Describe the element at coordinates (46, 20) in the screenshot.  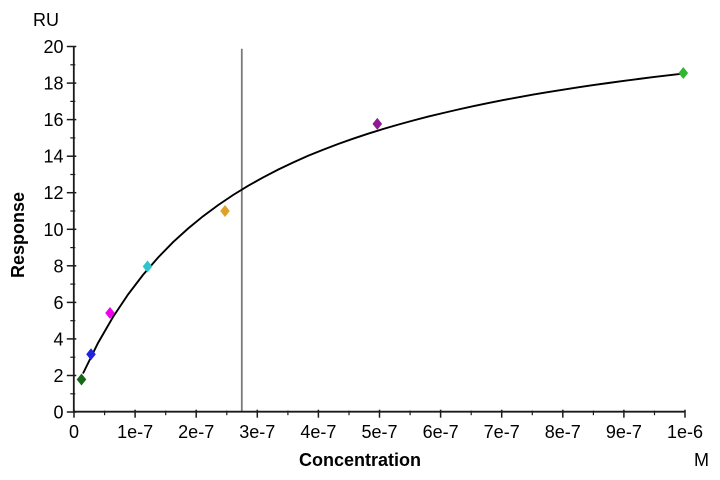
I see `svg-text: RU` at that location.